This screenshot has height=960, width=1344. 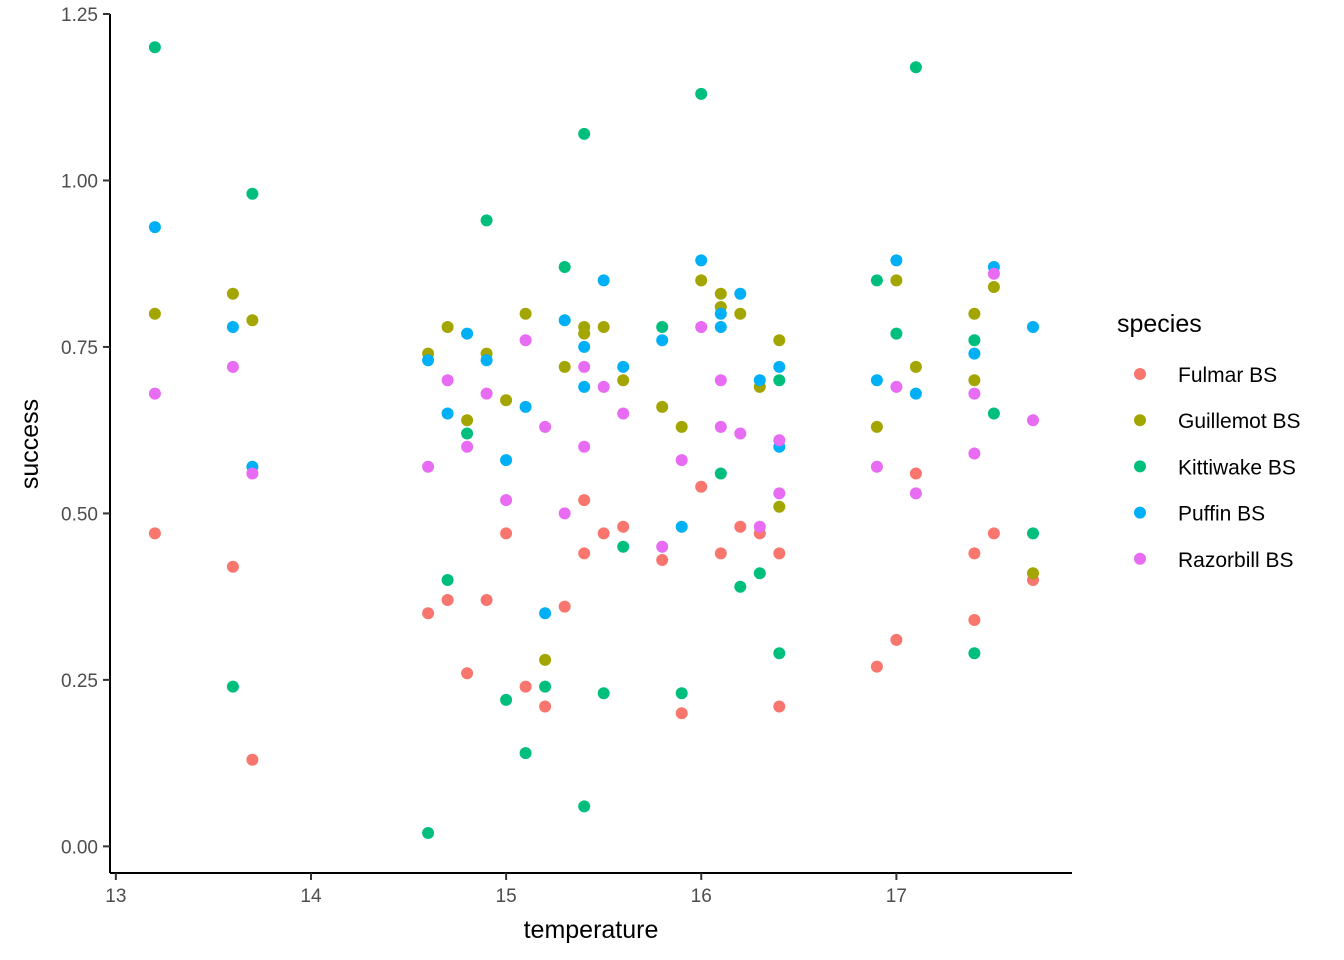 What do you see at coordinates (1237, 467) in the screenshot?
I see `legend-label: Kittiwake BS` at bounding box center [1237, 467].